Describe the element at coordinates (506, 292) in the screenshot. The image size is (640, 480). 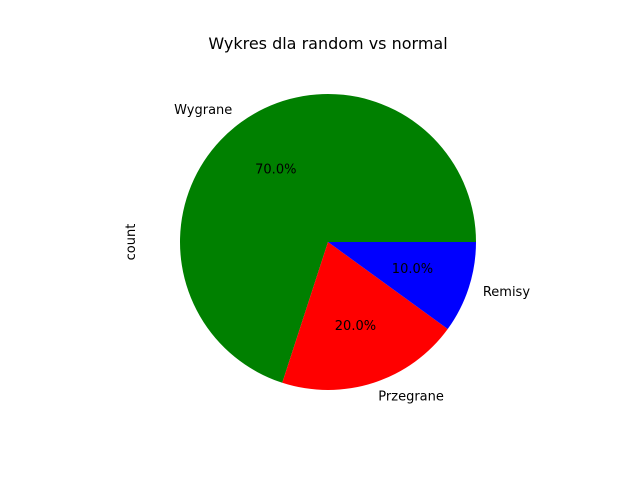
I see `slice-label-remisy: Remisy` at that location.